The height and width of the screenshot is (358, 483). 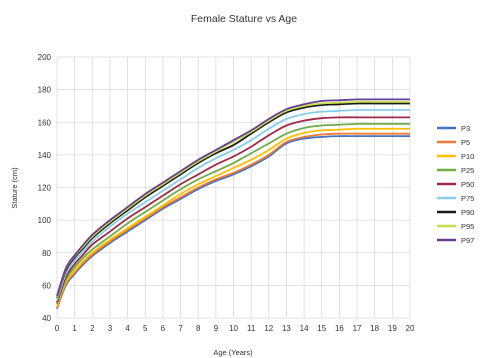 I want to click on y-axis-label: Stature (cm), so click(x=14, y=188).